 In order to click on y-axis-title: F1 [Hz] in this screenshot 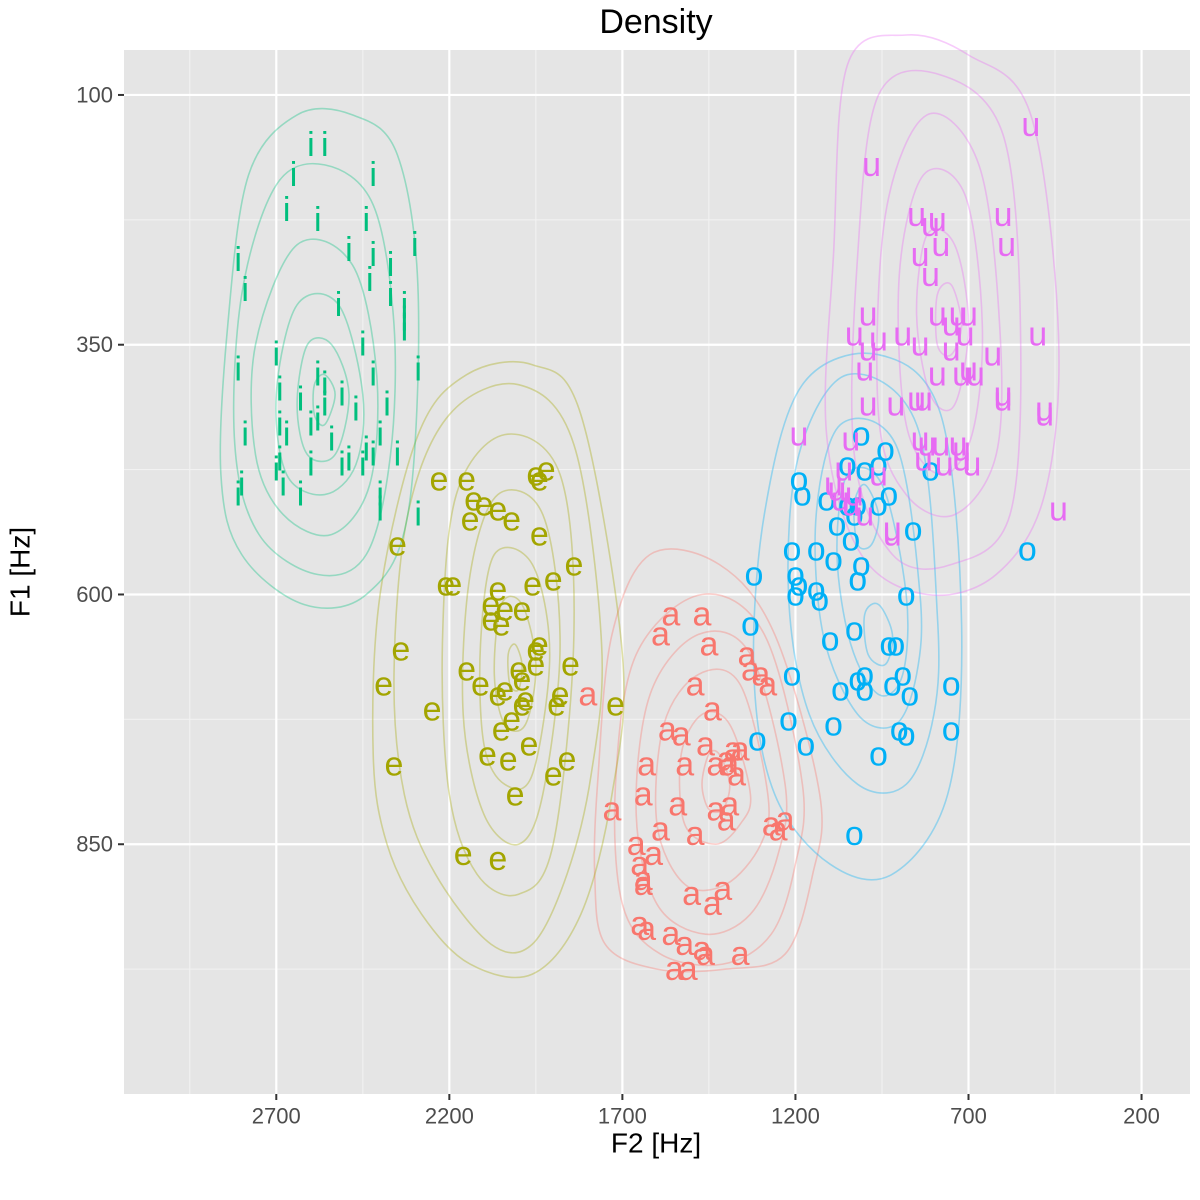, I will do `click(20, 572)`.